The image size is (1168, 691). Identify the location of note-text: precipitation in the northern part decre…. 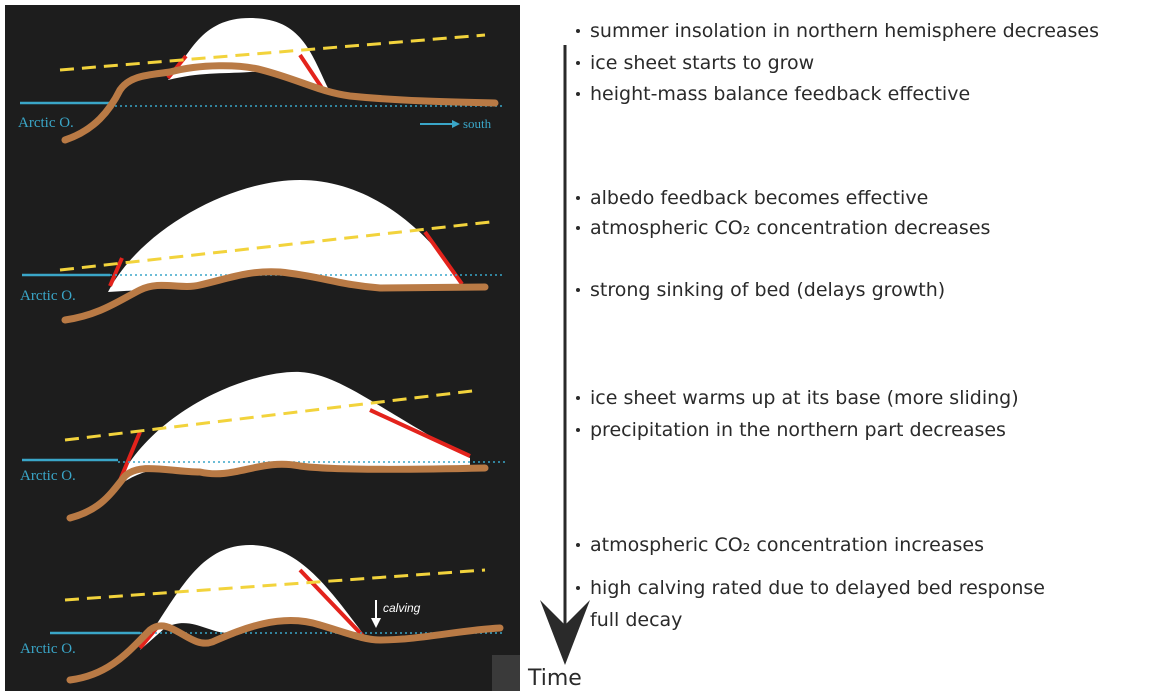
(798, 430).